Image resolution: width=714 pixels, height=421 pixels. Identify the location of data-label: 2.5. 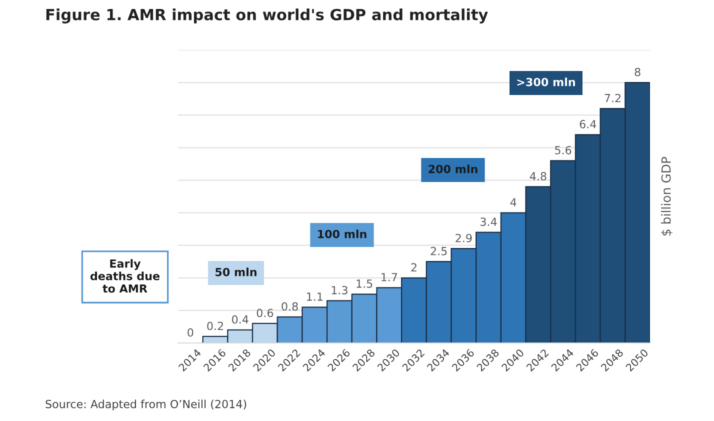
(438, 251).